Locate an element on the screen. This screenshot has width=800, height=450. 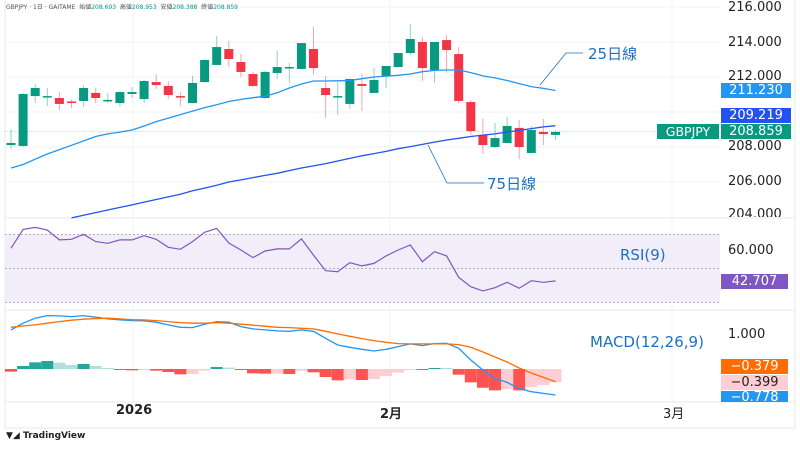
ma75-annotation: 75日線 is located at coordinates (512, 184).